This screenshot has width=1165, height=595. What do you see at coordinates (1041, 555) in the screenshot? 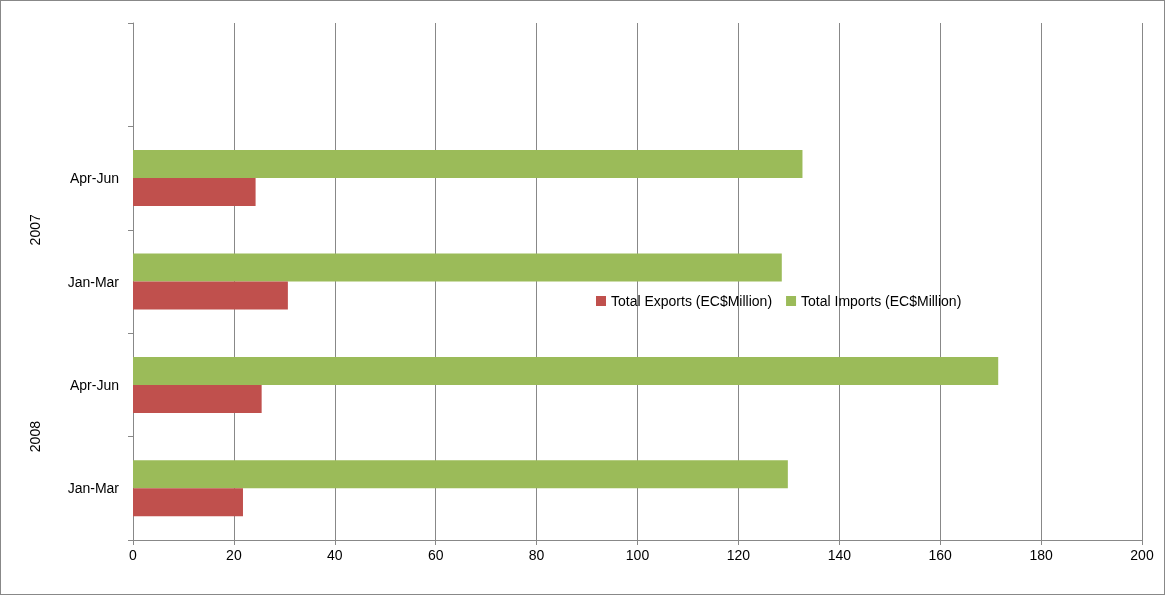
I see `x-tick-label: 180` at bounding box center [1041, 555].